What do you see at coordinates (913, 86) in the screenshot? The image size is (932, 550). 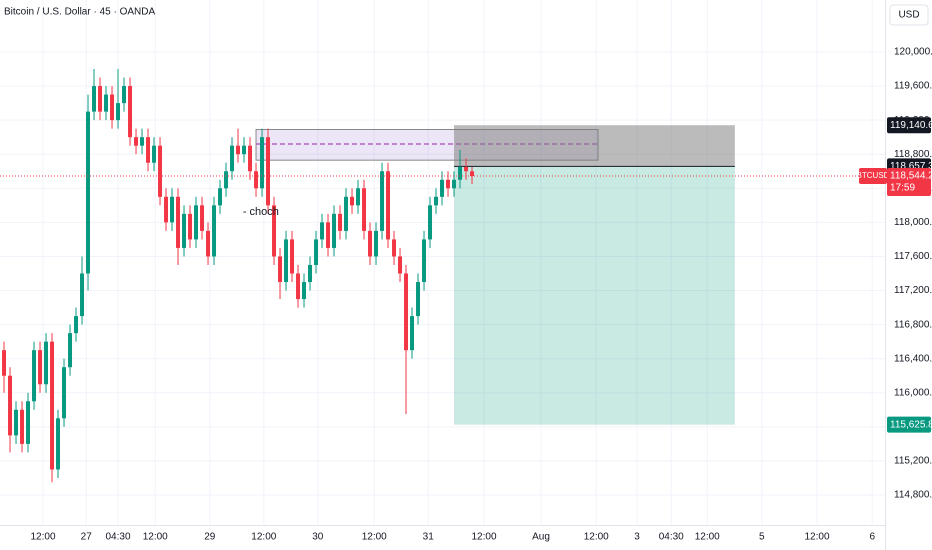 I see `y-tick-label: 119,600.0` at bounding box center [913, 86].